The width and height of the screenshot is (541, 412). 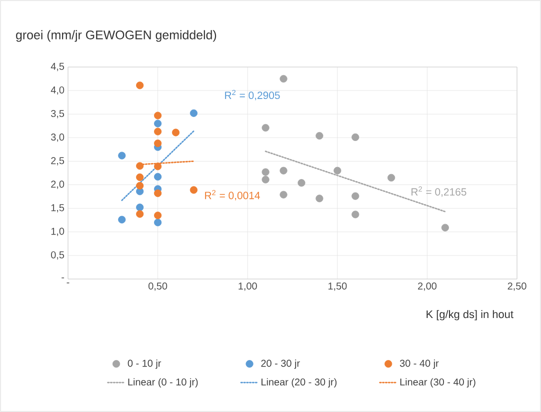 I want to click on y-tick-label: 1,5, so click(x=57, y=208).